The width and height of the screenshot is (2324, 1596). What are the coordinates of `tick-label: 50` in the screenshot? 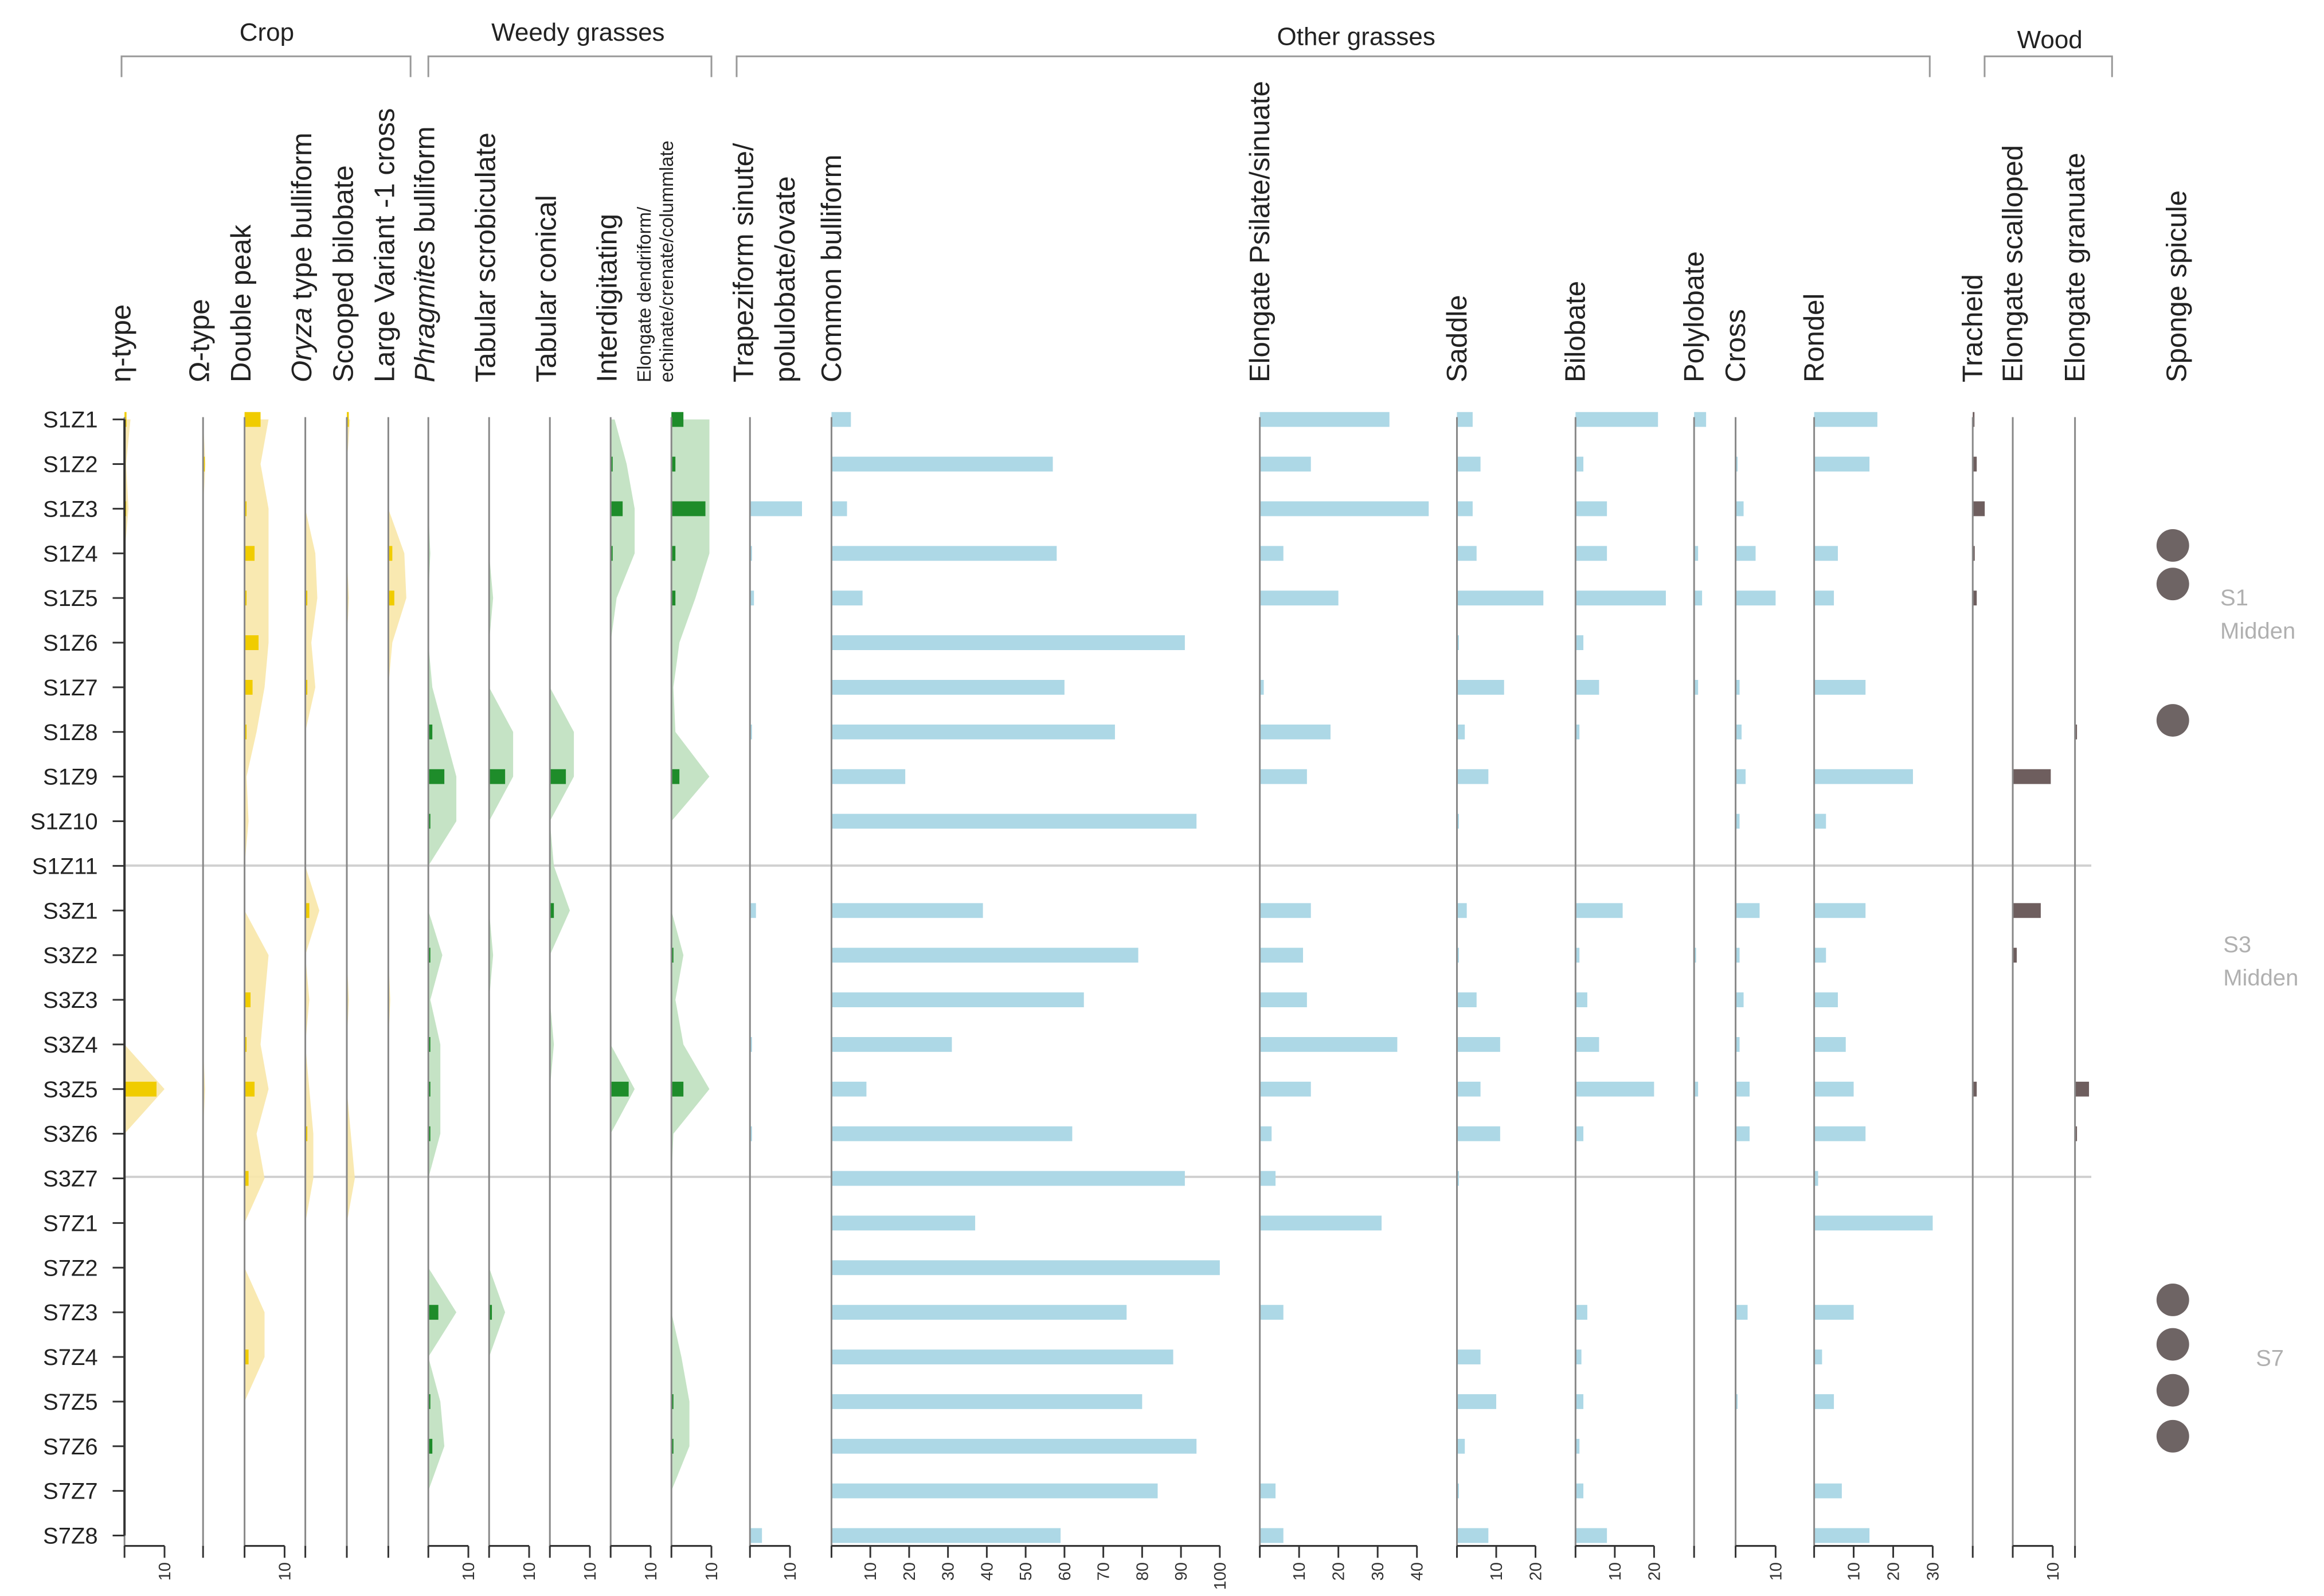 It's located at (1026, 1571).